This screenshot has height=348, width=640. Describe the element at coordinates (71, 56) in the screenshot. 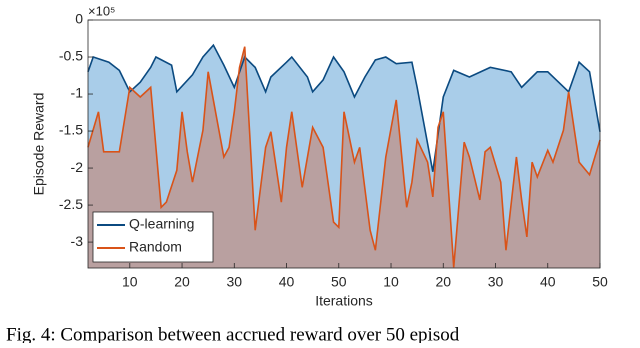

I see `y-tick-label: -0.5` at that location.